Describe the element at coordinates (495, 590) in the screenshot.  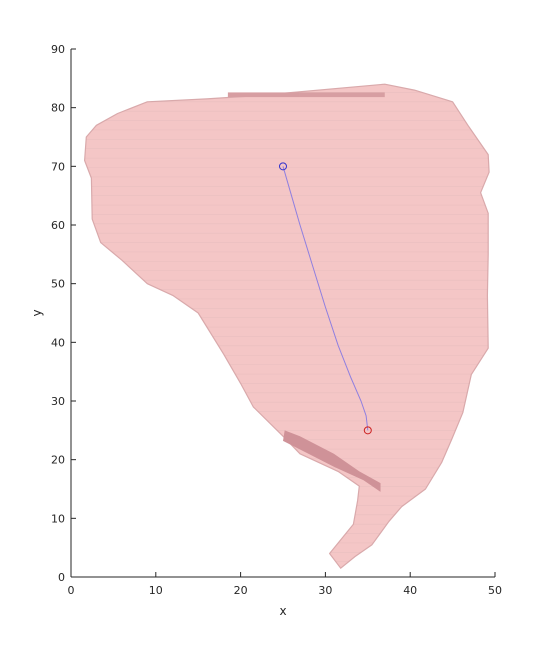
I see `x-tick-label: 50` at that location.